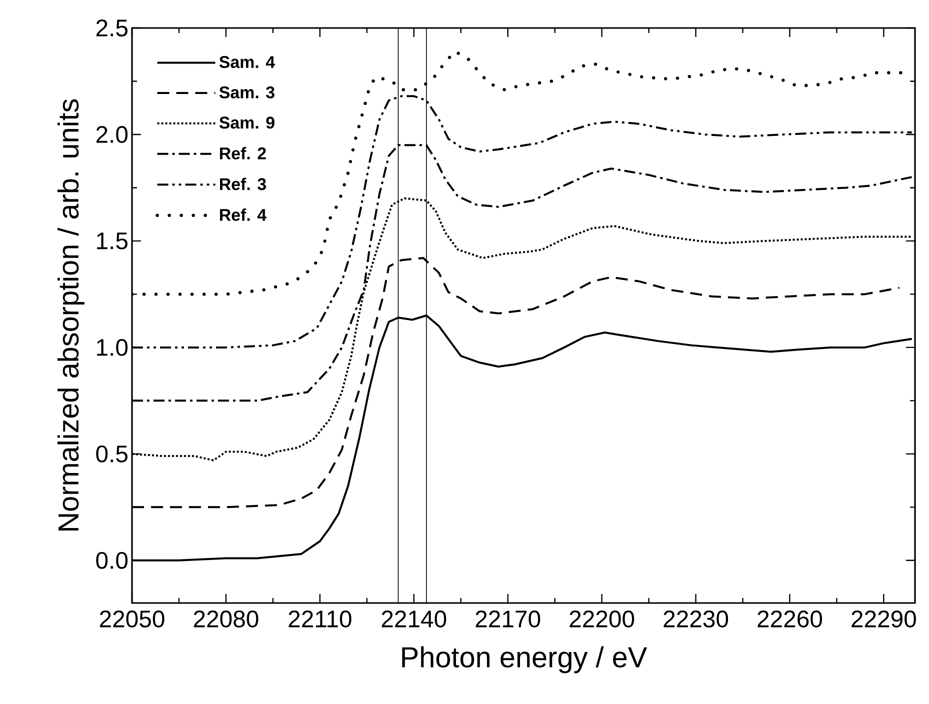 This screenshot has height=704, width=929. What do you see at coordinates (243, 214) in the screenshot?
I see `legend-label: Ref. 4` at bounding box center [243, 214].